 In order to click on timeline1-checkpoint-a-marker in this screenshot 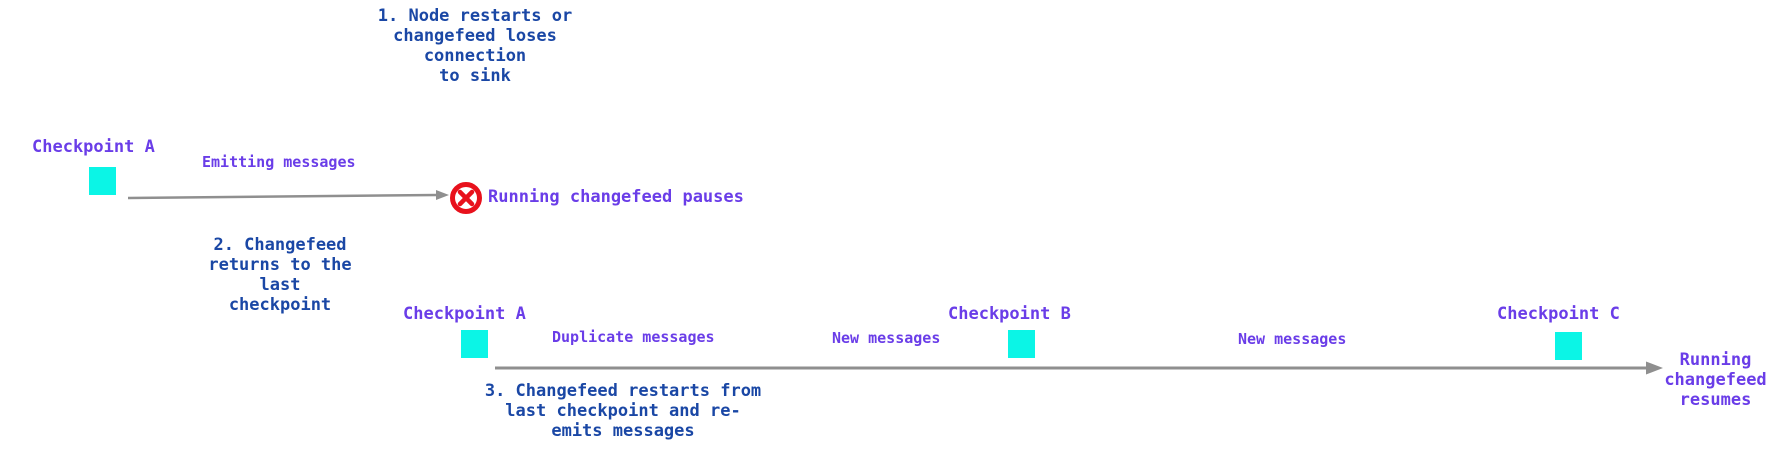, I will do `click(102, 181)`.